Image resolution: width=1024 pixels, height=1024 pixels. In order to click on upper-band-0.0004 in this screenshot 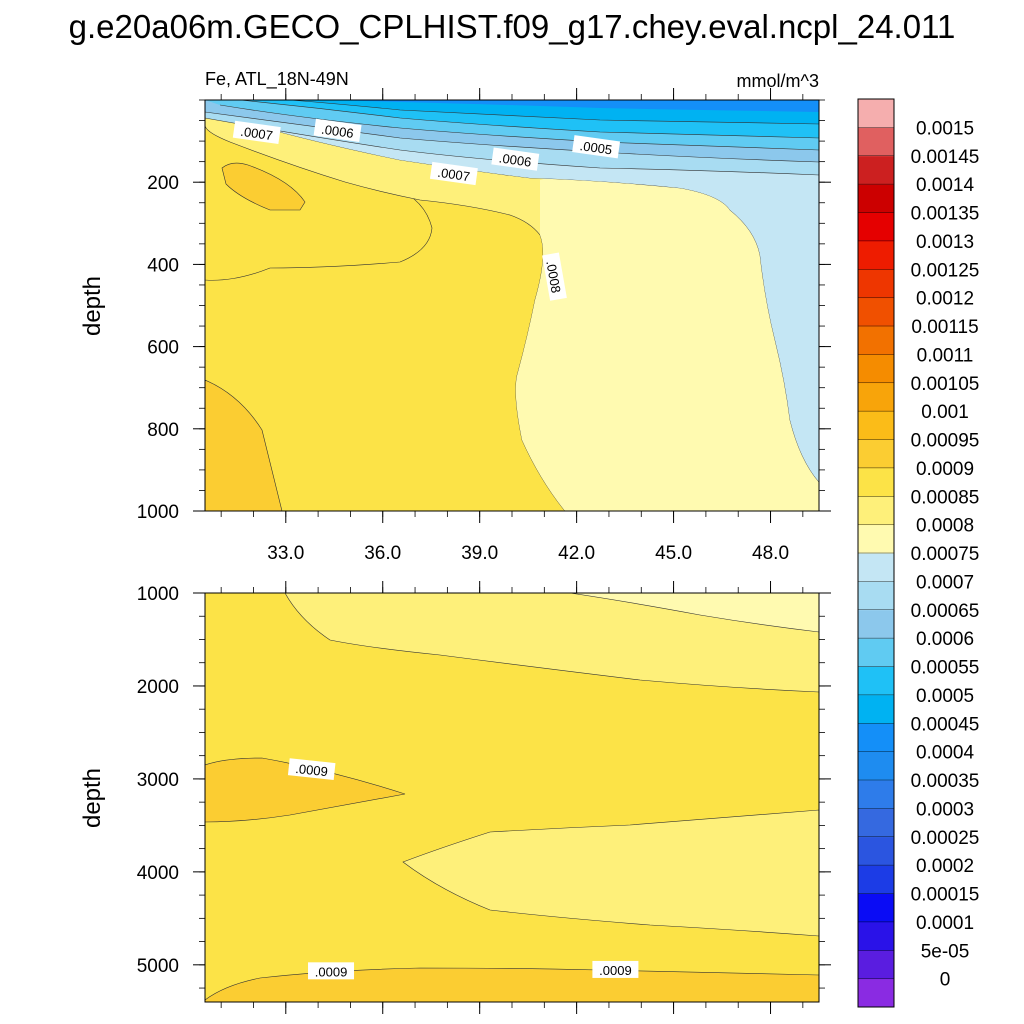, I will do `click(574, 106)`.